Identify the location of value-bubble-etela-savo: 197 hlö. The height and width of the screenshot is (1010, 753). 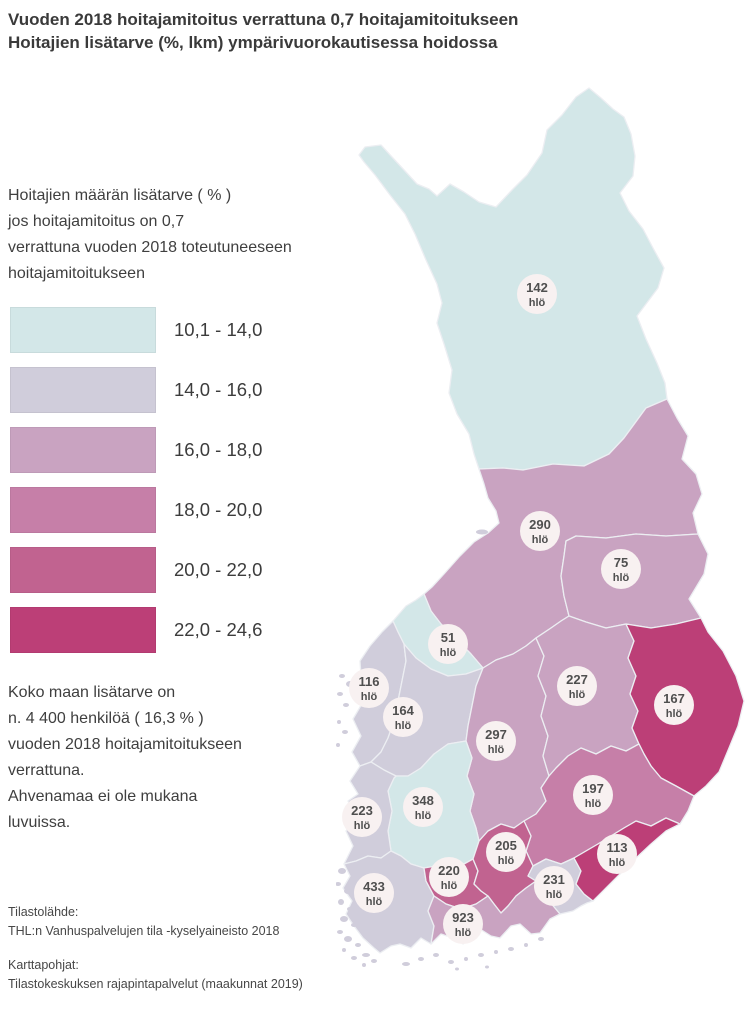
(593, 795).